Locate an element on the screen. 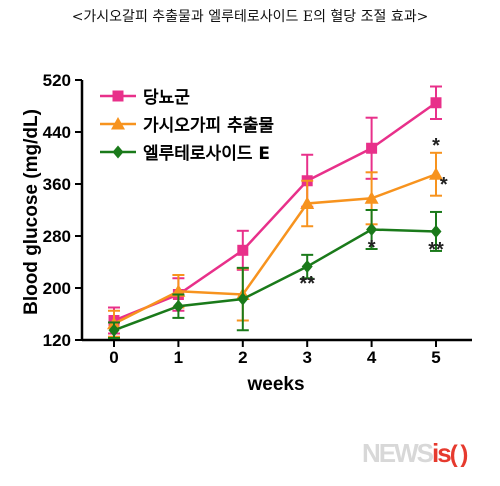  x-tick-label: 2 is located at coordinates (242, 357).